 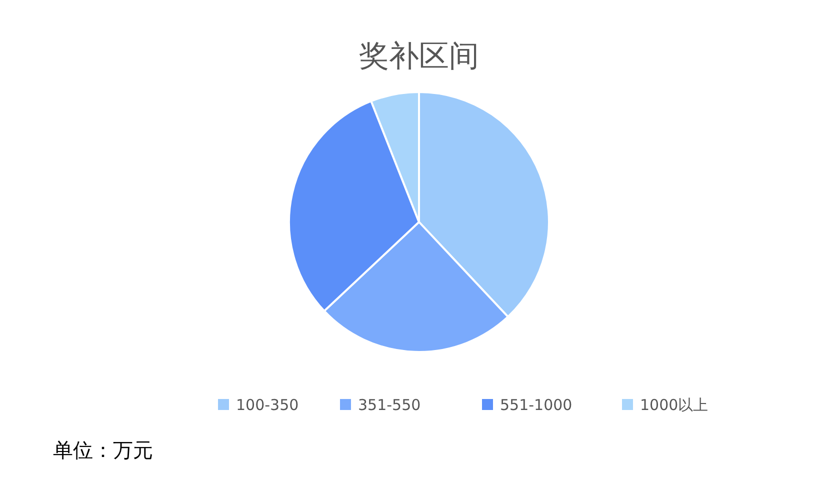 What do you see at coordinates (419, 56) in the screenshot?
I see `title: 奖补区间` at bounding box center [419, 56].